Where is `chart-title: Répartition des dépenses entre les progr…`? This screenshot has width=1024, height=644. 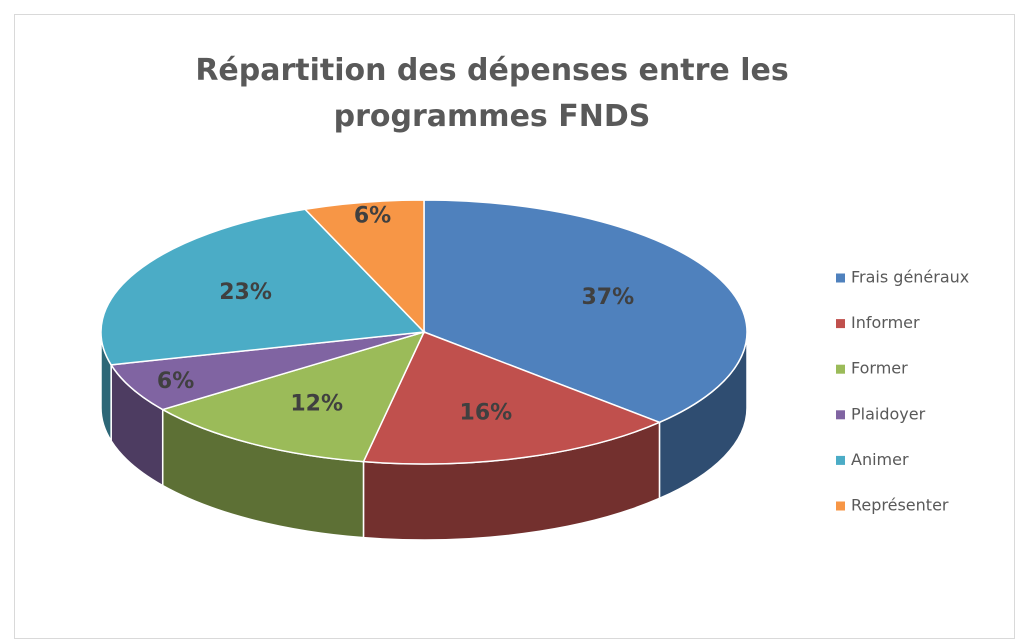 chart-title: Répartition des dépenses entre les progr… is located at coordinates (492, 93).